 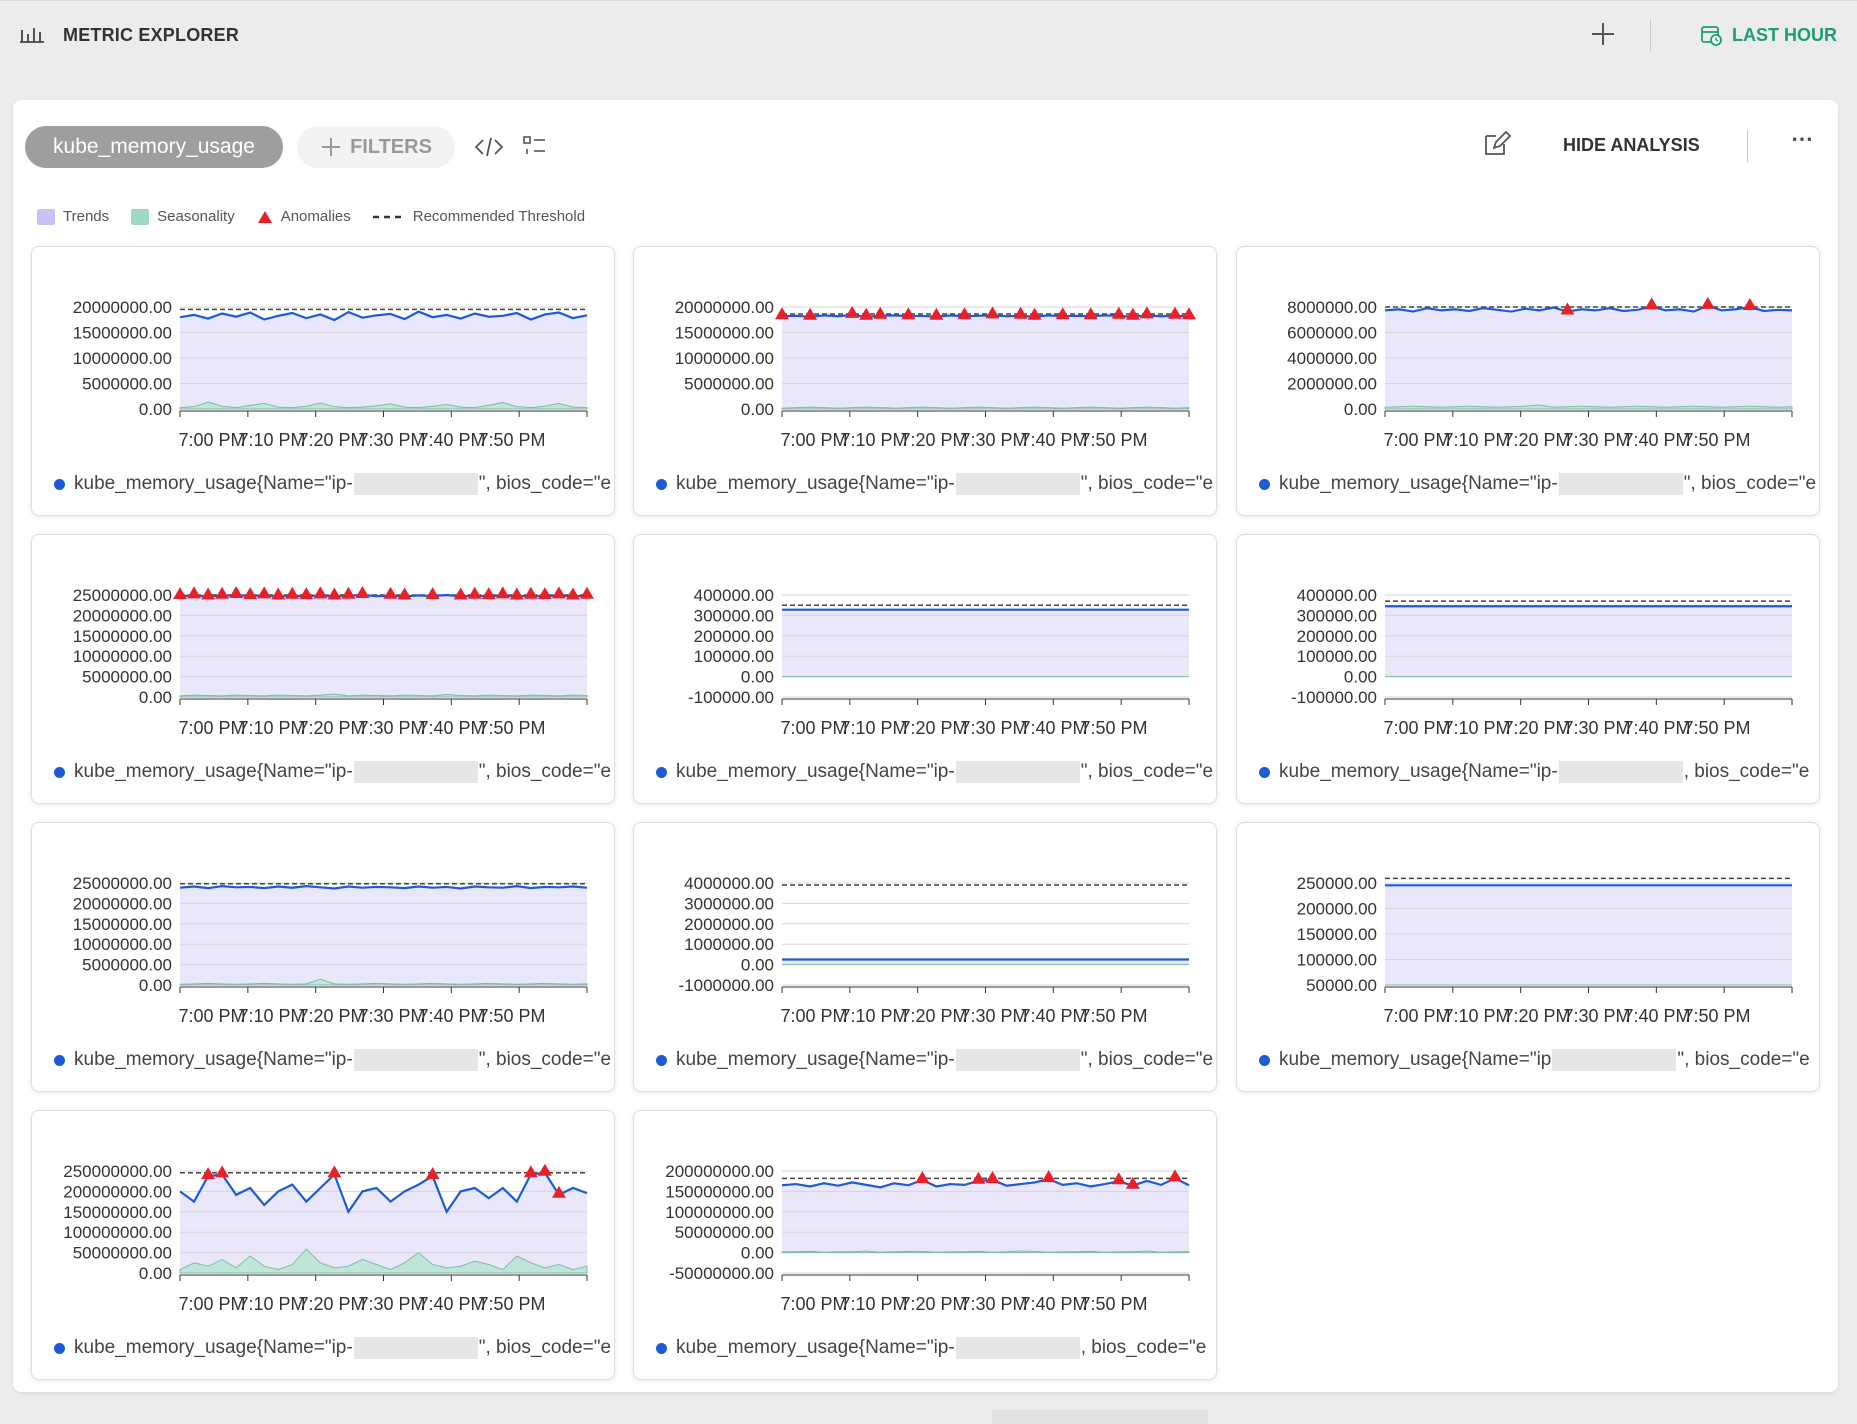 What do you see at coordinates (1603, 34) in the screenshot?
I see `add-icon` at bounding box center [1603, 34].